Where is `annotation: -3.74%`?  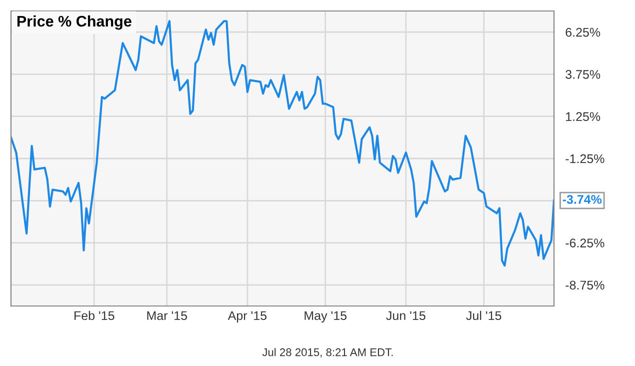
annotation: -3.74% is located at coordinates (582, 199).